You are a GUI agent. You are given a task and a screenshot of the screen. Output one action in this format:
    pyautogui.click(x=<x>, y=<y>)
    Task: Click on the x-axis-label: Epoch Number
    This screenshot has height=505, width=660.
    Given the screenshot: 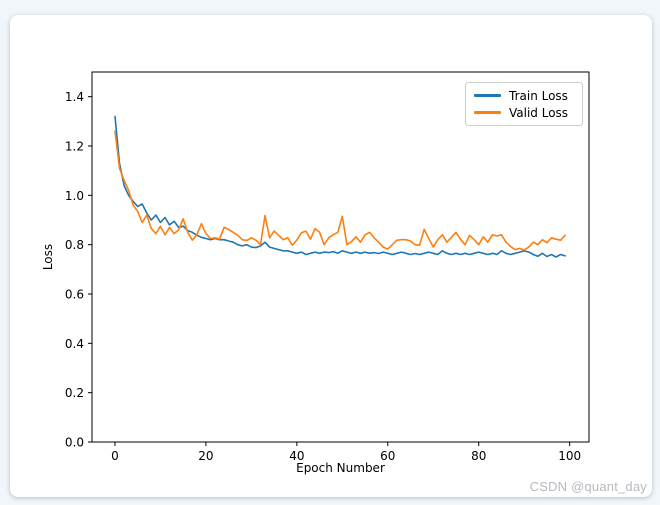 What is the action you would take?
    pyautogui.click(x=340, y=468)
    